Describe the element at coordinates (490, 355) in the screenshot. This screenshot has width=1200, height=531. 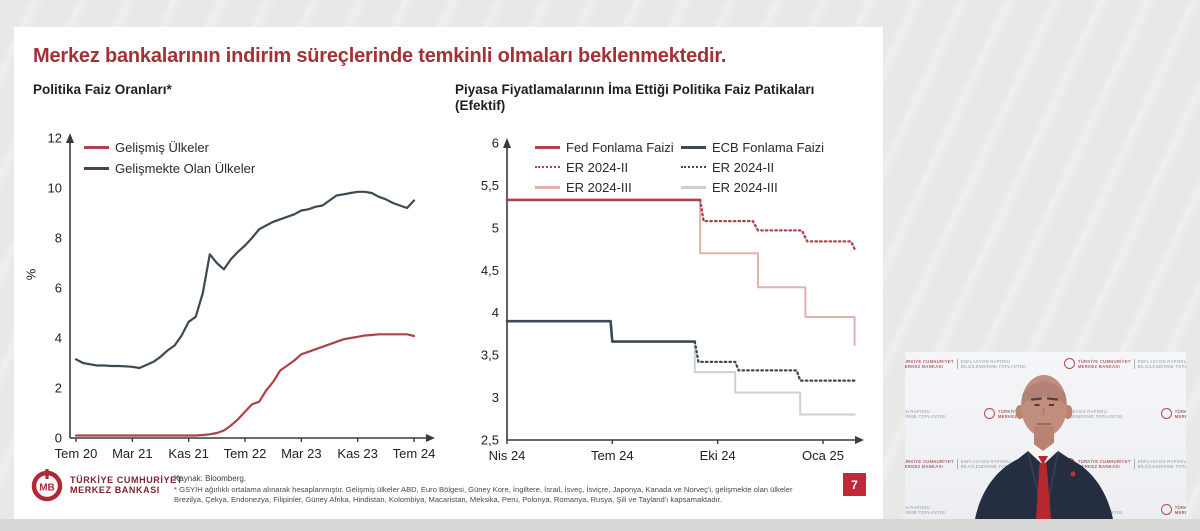
I see `svg-text: 3,5` at that location.